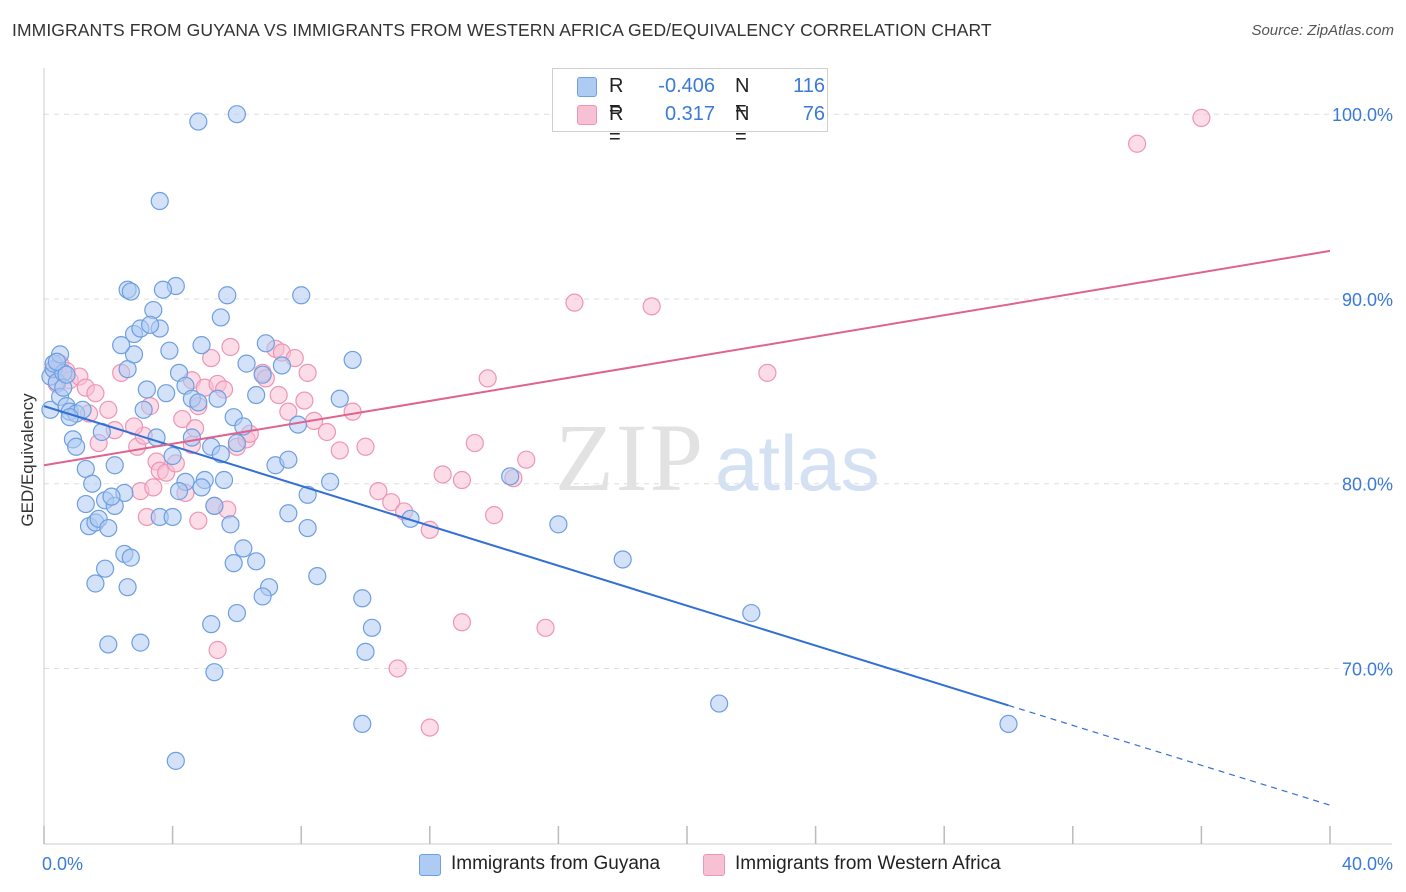 Image resolution: width=1406 pixels, height=892 pixels. I want to click on legend-n-value: 76, so click(813, 114).